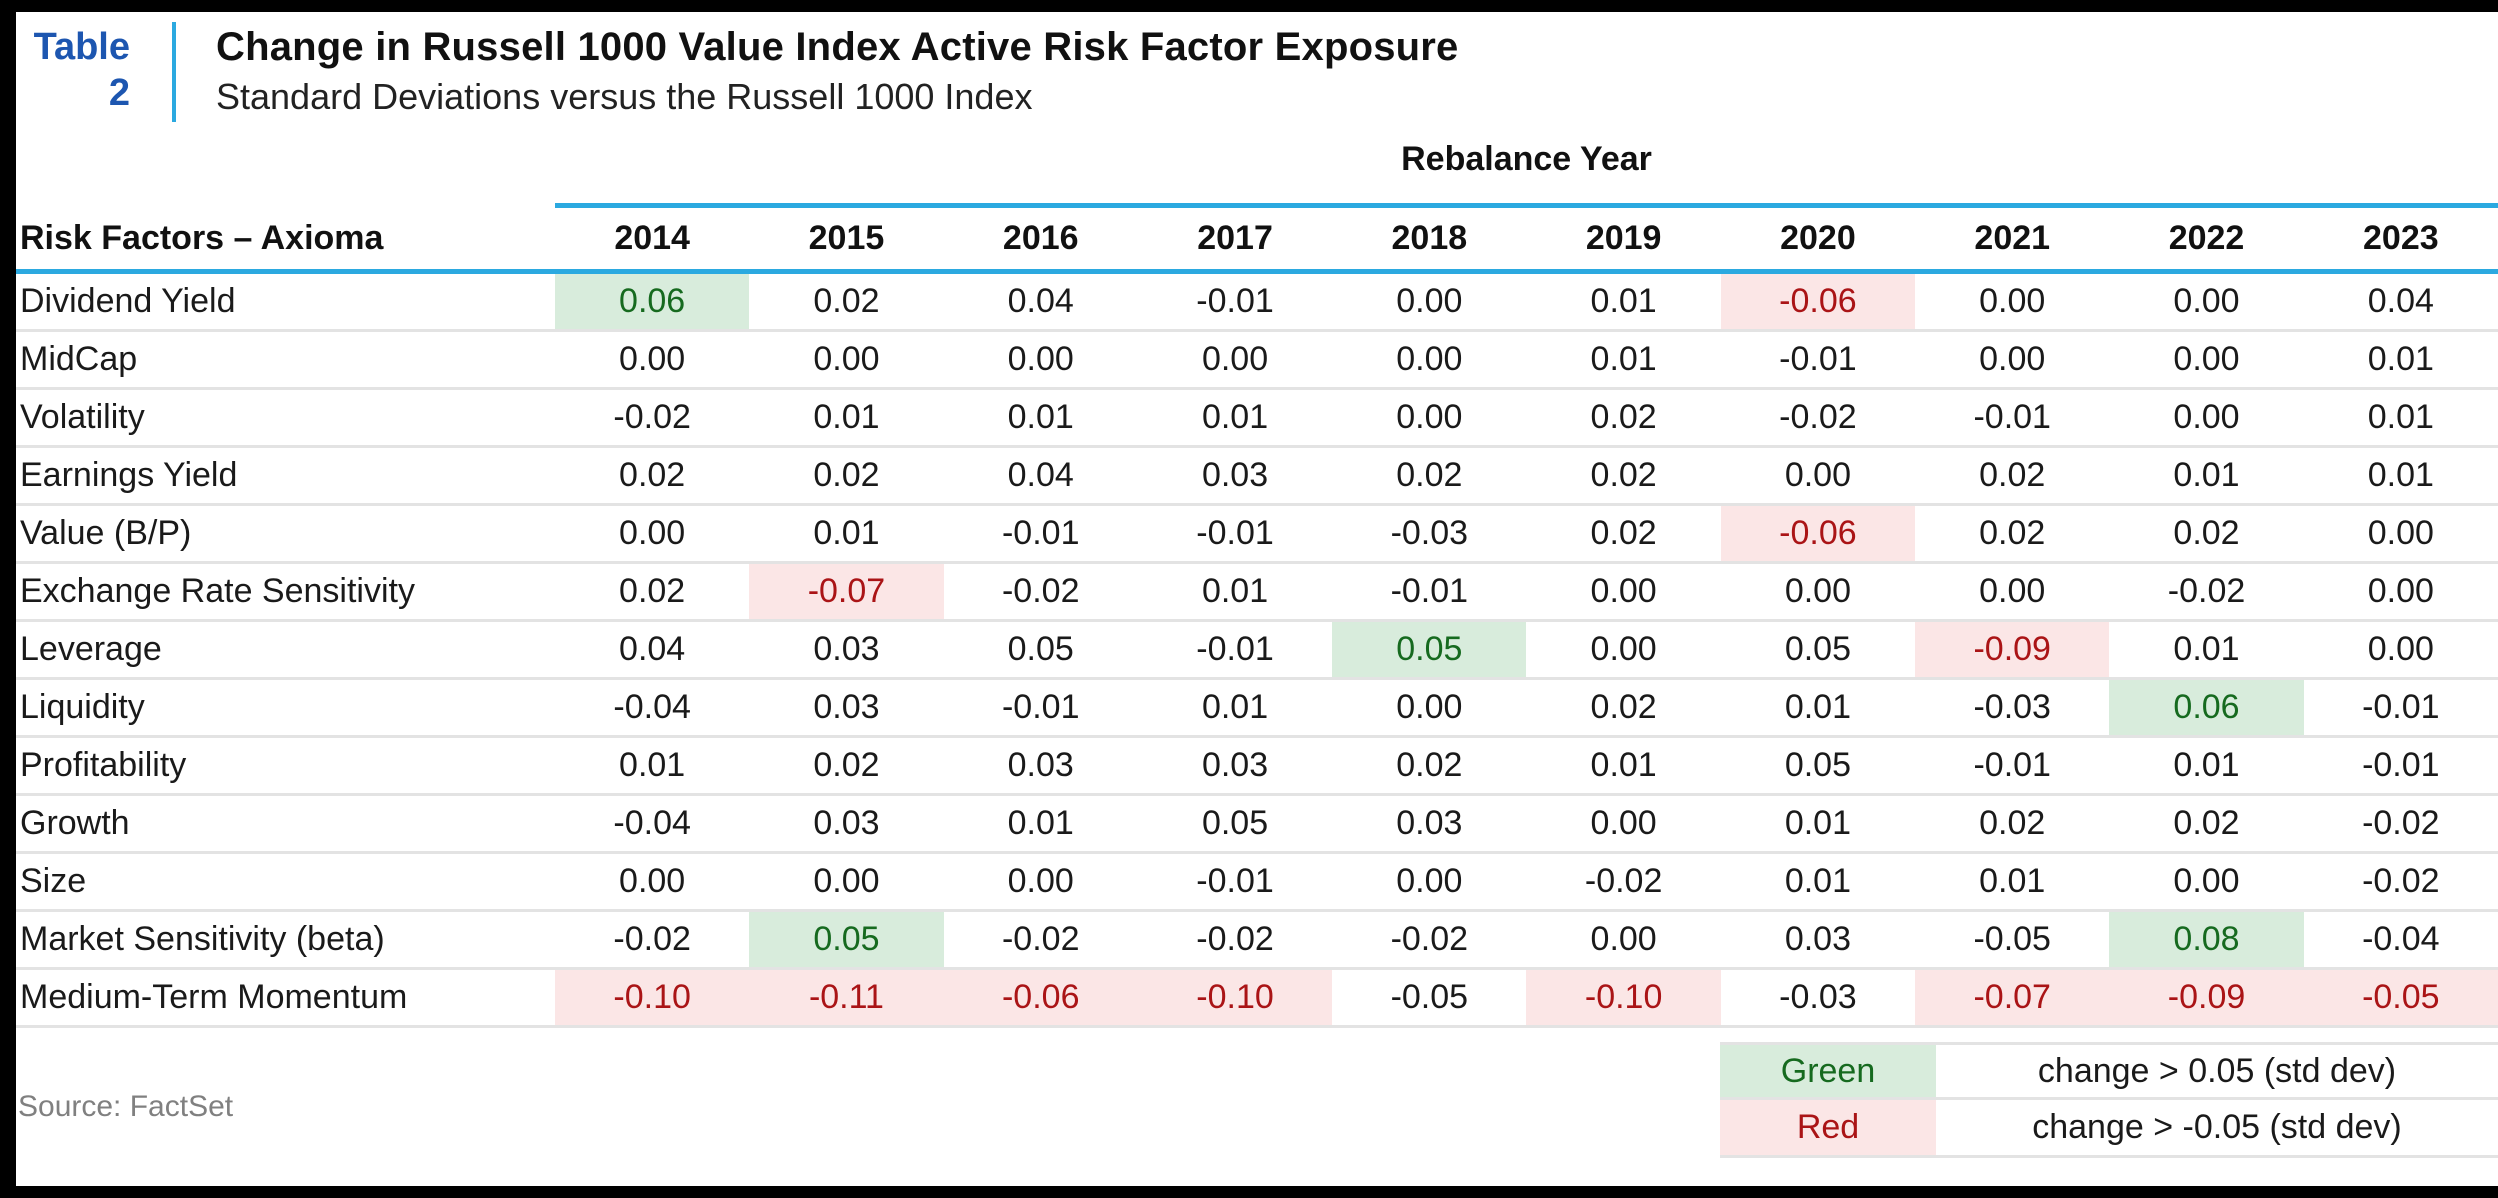 Image resolution: width=2498 pixels, height=1198 pixels. What do you see at coordinates (2206, 238) in the screenshot?
I see `year-header: 2022` at bounding box center [2206, 238].